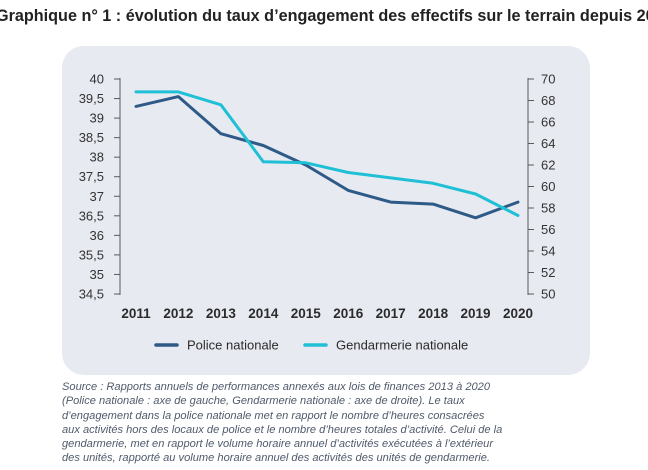 The height and width of the screenshot is (470, 648). What do you see at coordinates (97, 157) in the screenshot?
I see `left-tick-label: 38` at bounding box center [97, 157].